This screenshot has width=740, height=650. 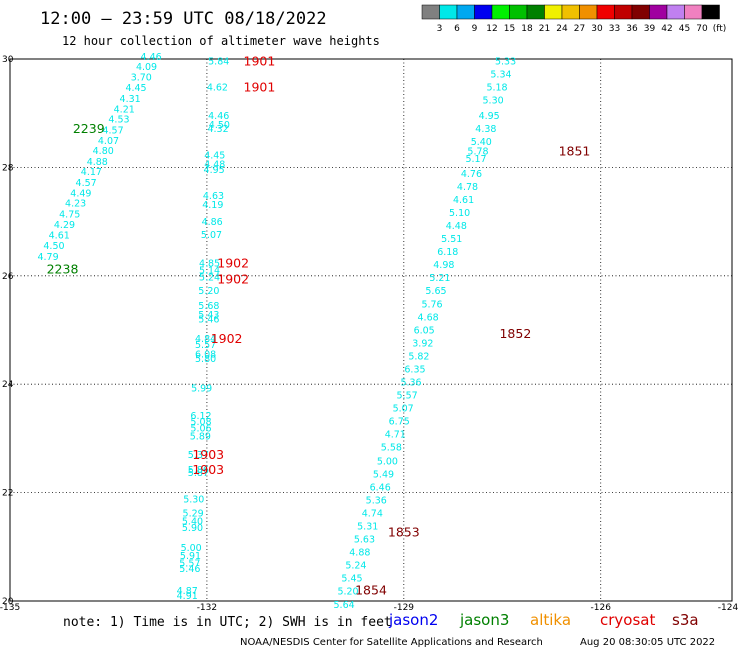 I want to click on wave-height-value: 5.58, so click(x=391, y=448).